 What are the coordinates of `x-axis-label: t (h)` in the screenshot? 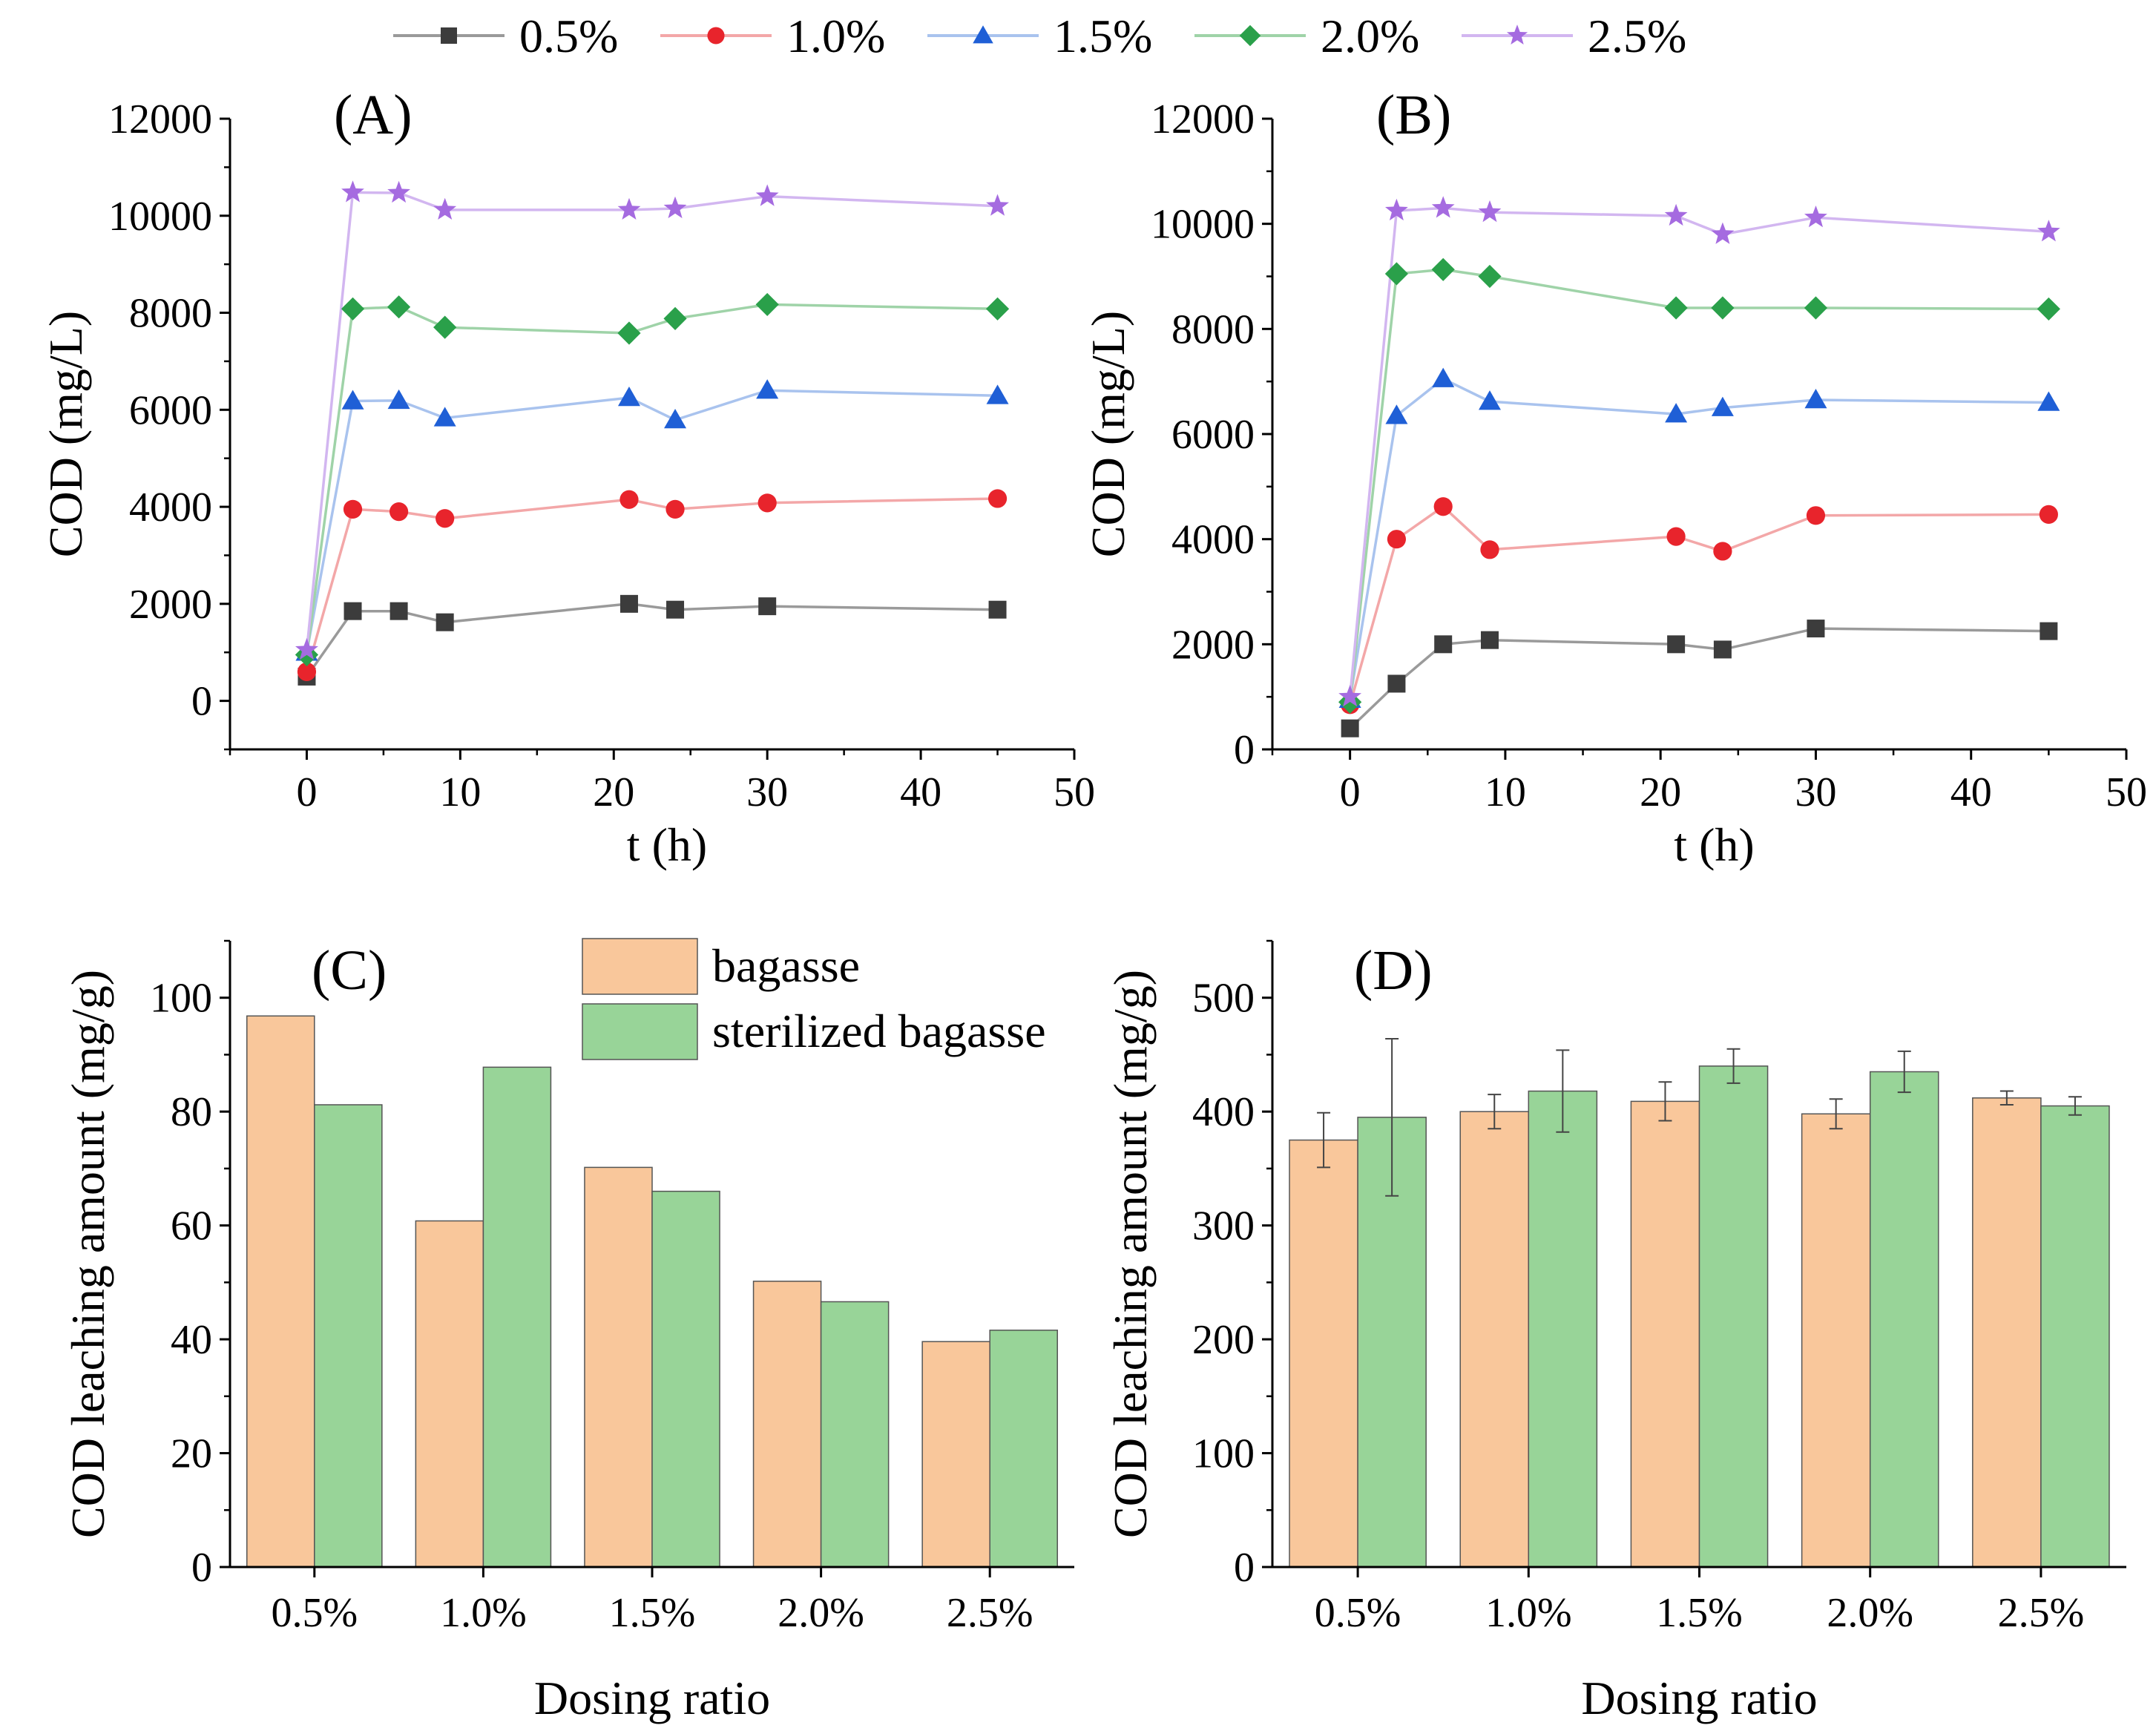 It's located at (667, 844).